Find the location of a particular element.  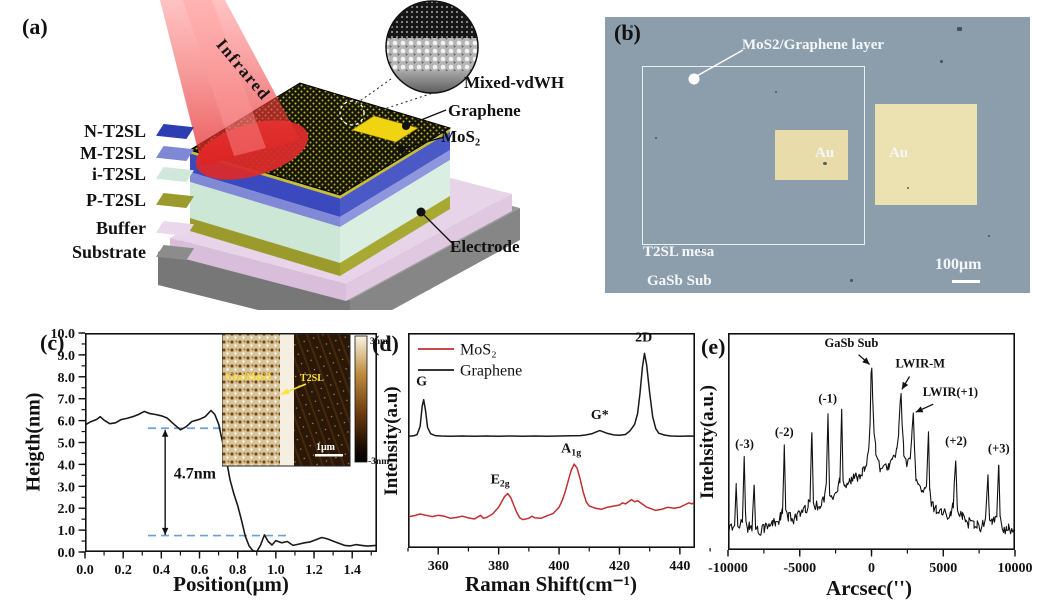

svg-text: 0.6 is located at coordinates (200, 570).